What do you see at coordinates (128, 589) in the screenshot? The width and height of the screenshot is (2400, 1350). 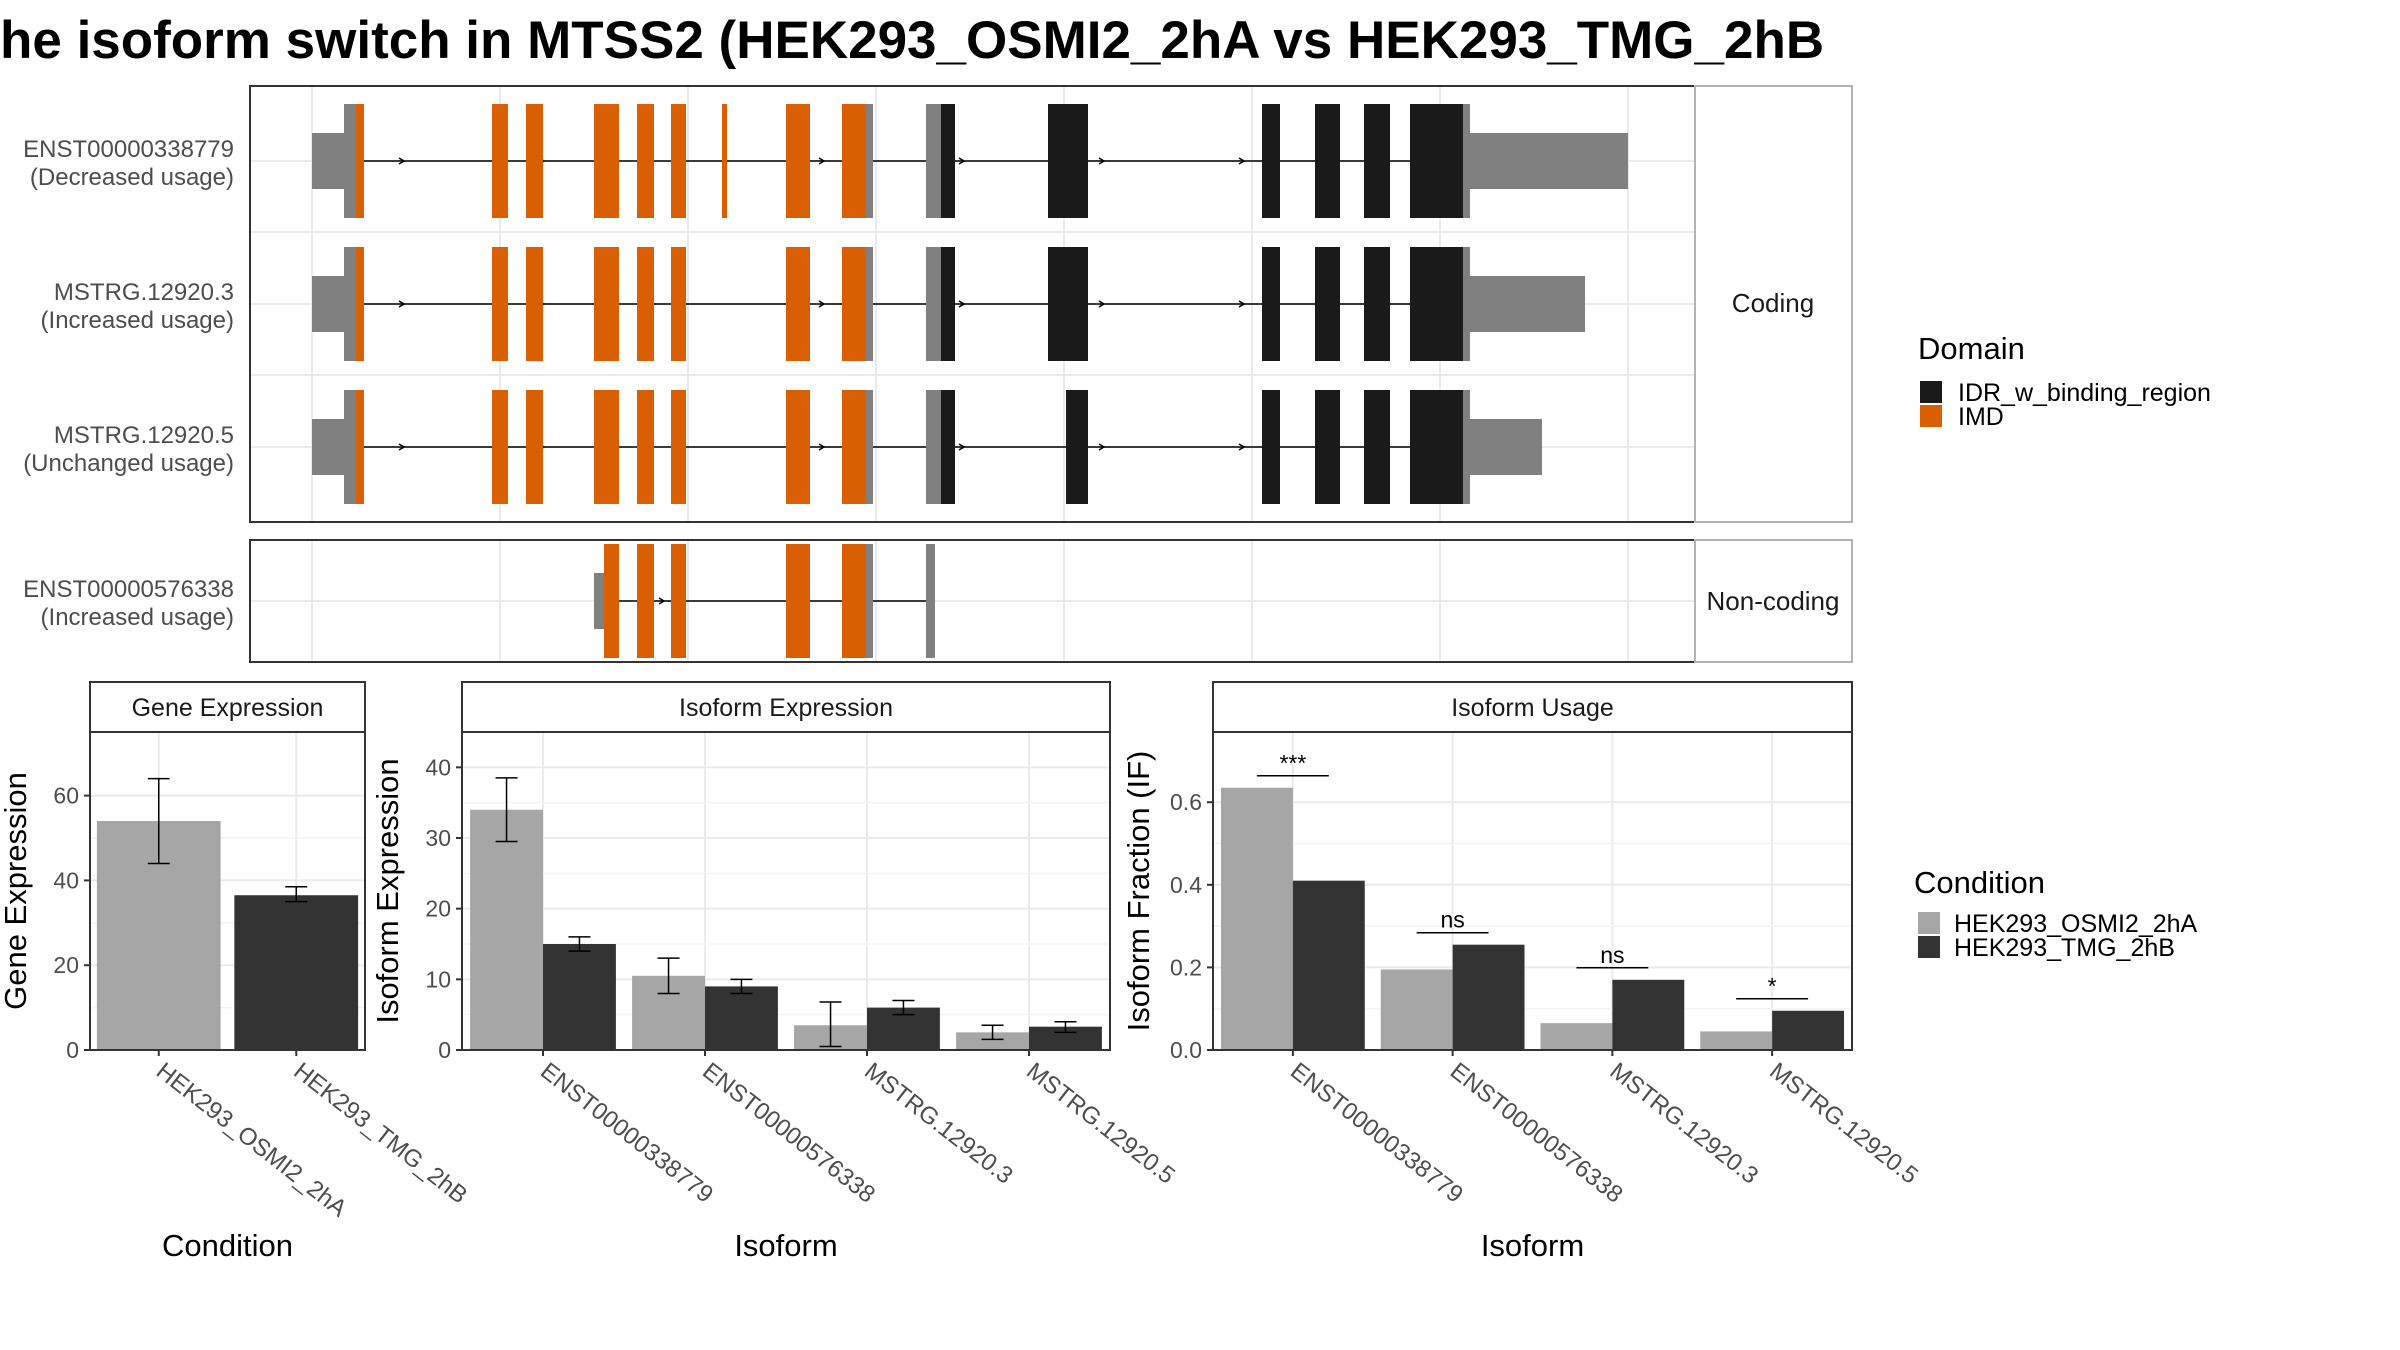 I see `transcript-label-id: ENST00000576338` at bounding box center [128, 589].